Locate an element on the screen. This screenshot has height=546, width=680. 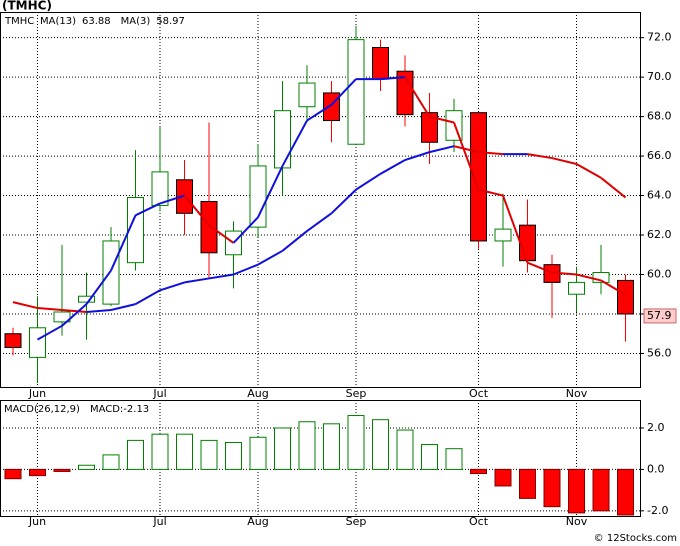
legend-ticker: TMHC is located at coordinates (19, 21).